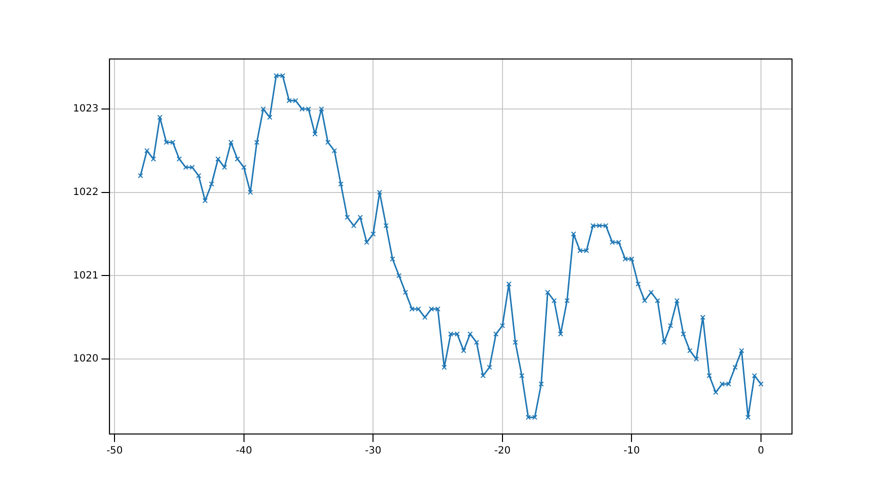 The width and height of the screenshot is (880, 495). I want to click on y-tick-label: 1021, so click(85, 276).